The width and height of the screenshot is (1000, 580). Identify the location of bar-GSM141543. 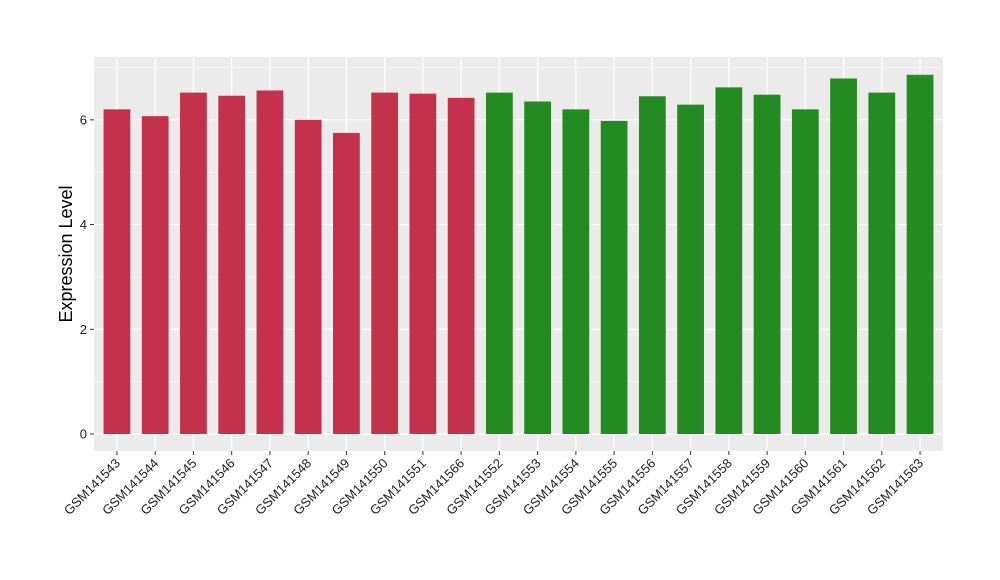
(117, 271).